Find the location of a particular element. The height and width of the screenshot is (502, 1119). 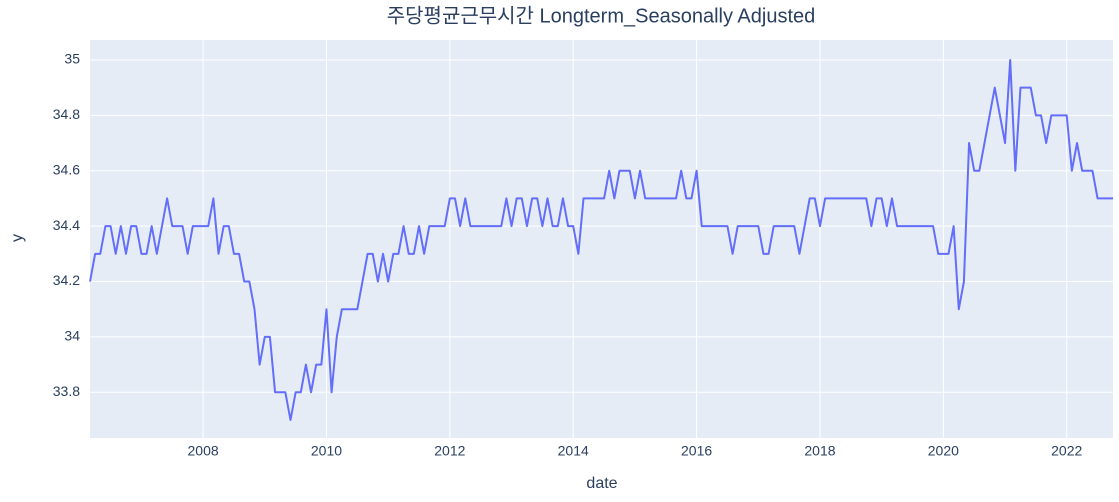

x-tick-label: 2010 is located at coordinates (326, 451).